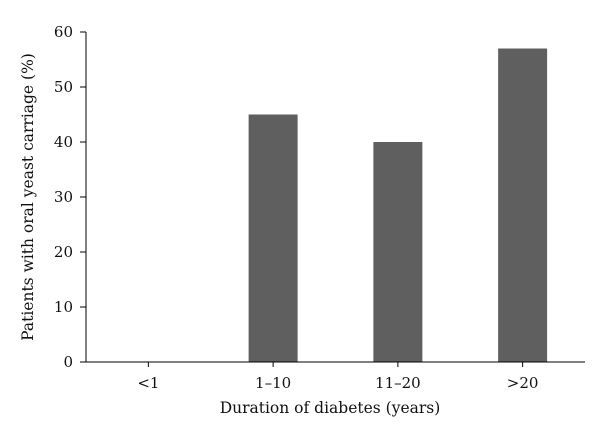 This screenshot has width=600, height=441. Describe the element at coordinates (68, 362) in the screenshot. I see `y-tick-label: 0` at that location.